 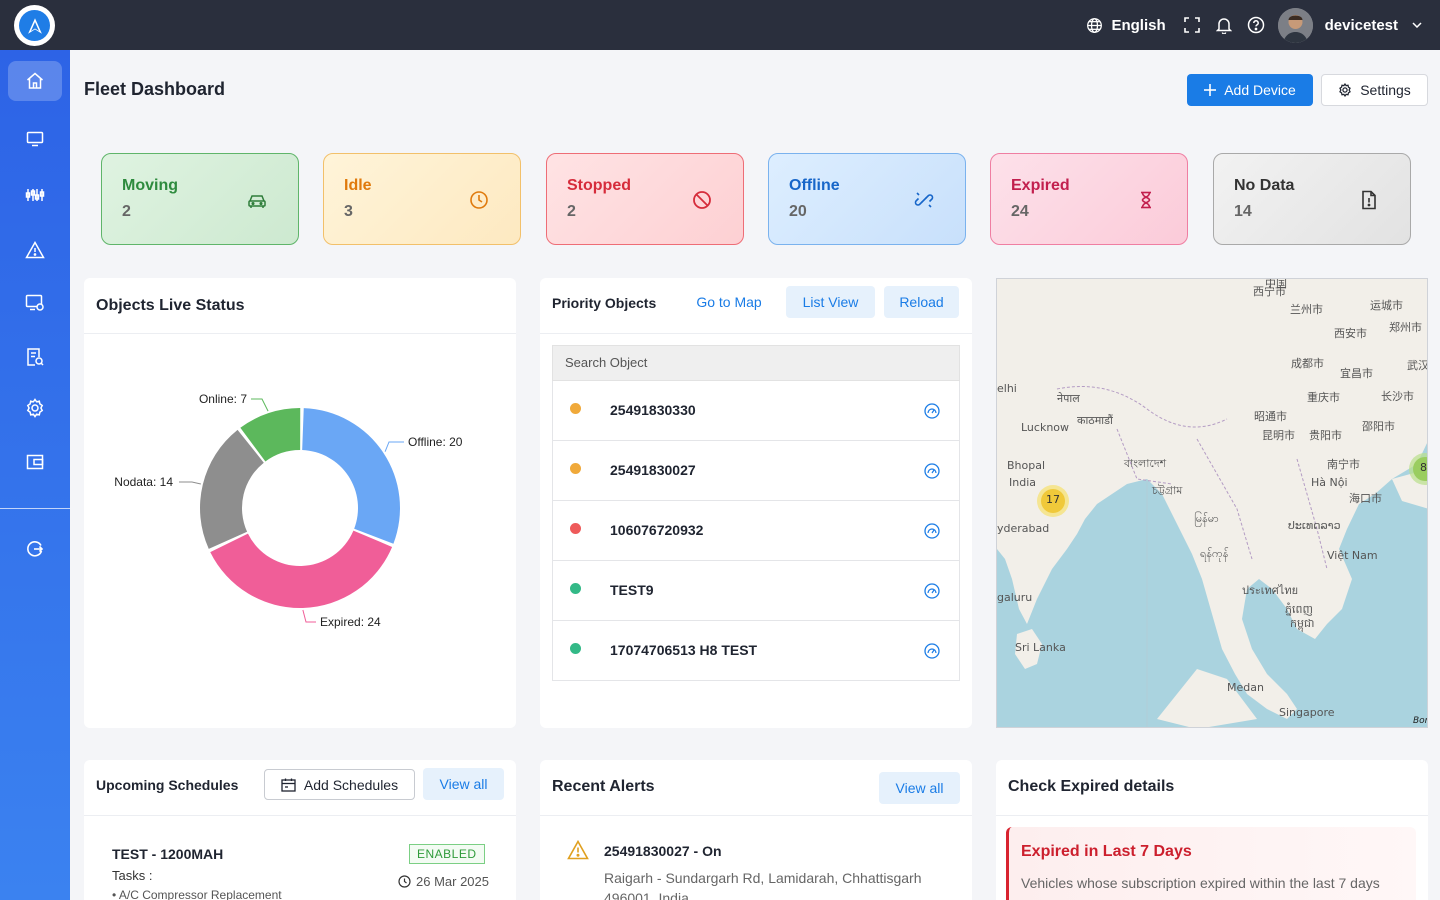 What do you see at coordinates (1385, 90) in the screenshot?
I see `settings-label: Settings` at bounding box center [1385, 90].